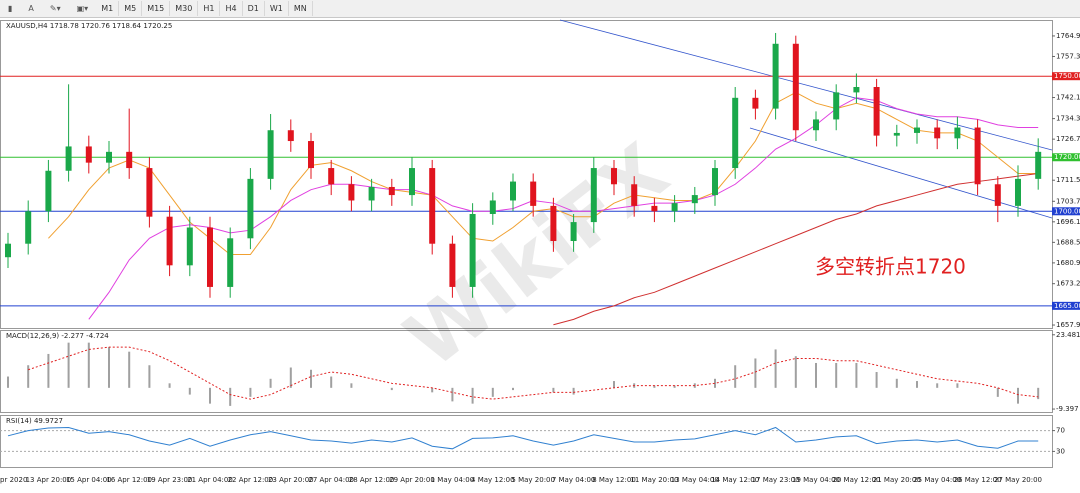 This screenshot has width=1080, height=493. Describe the element at coordinates (210, 480) in the screenshot. I see `x-tick-label: 21 Apr 04:00` at that location.